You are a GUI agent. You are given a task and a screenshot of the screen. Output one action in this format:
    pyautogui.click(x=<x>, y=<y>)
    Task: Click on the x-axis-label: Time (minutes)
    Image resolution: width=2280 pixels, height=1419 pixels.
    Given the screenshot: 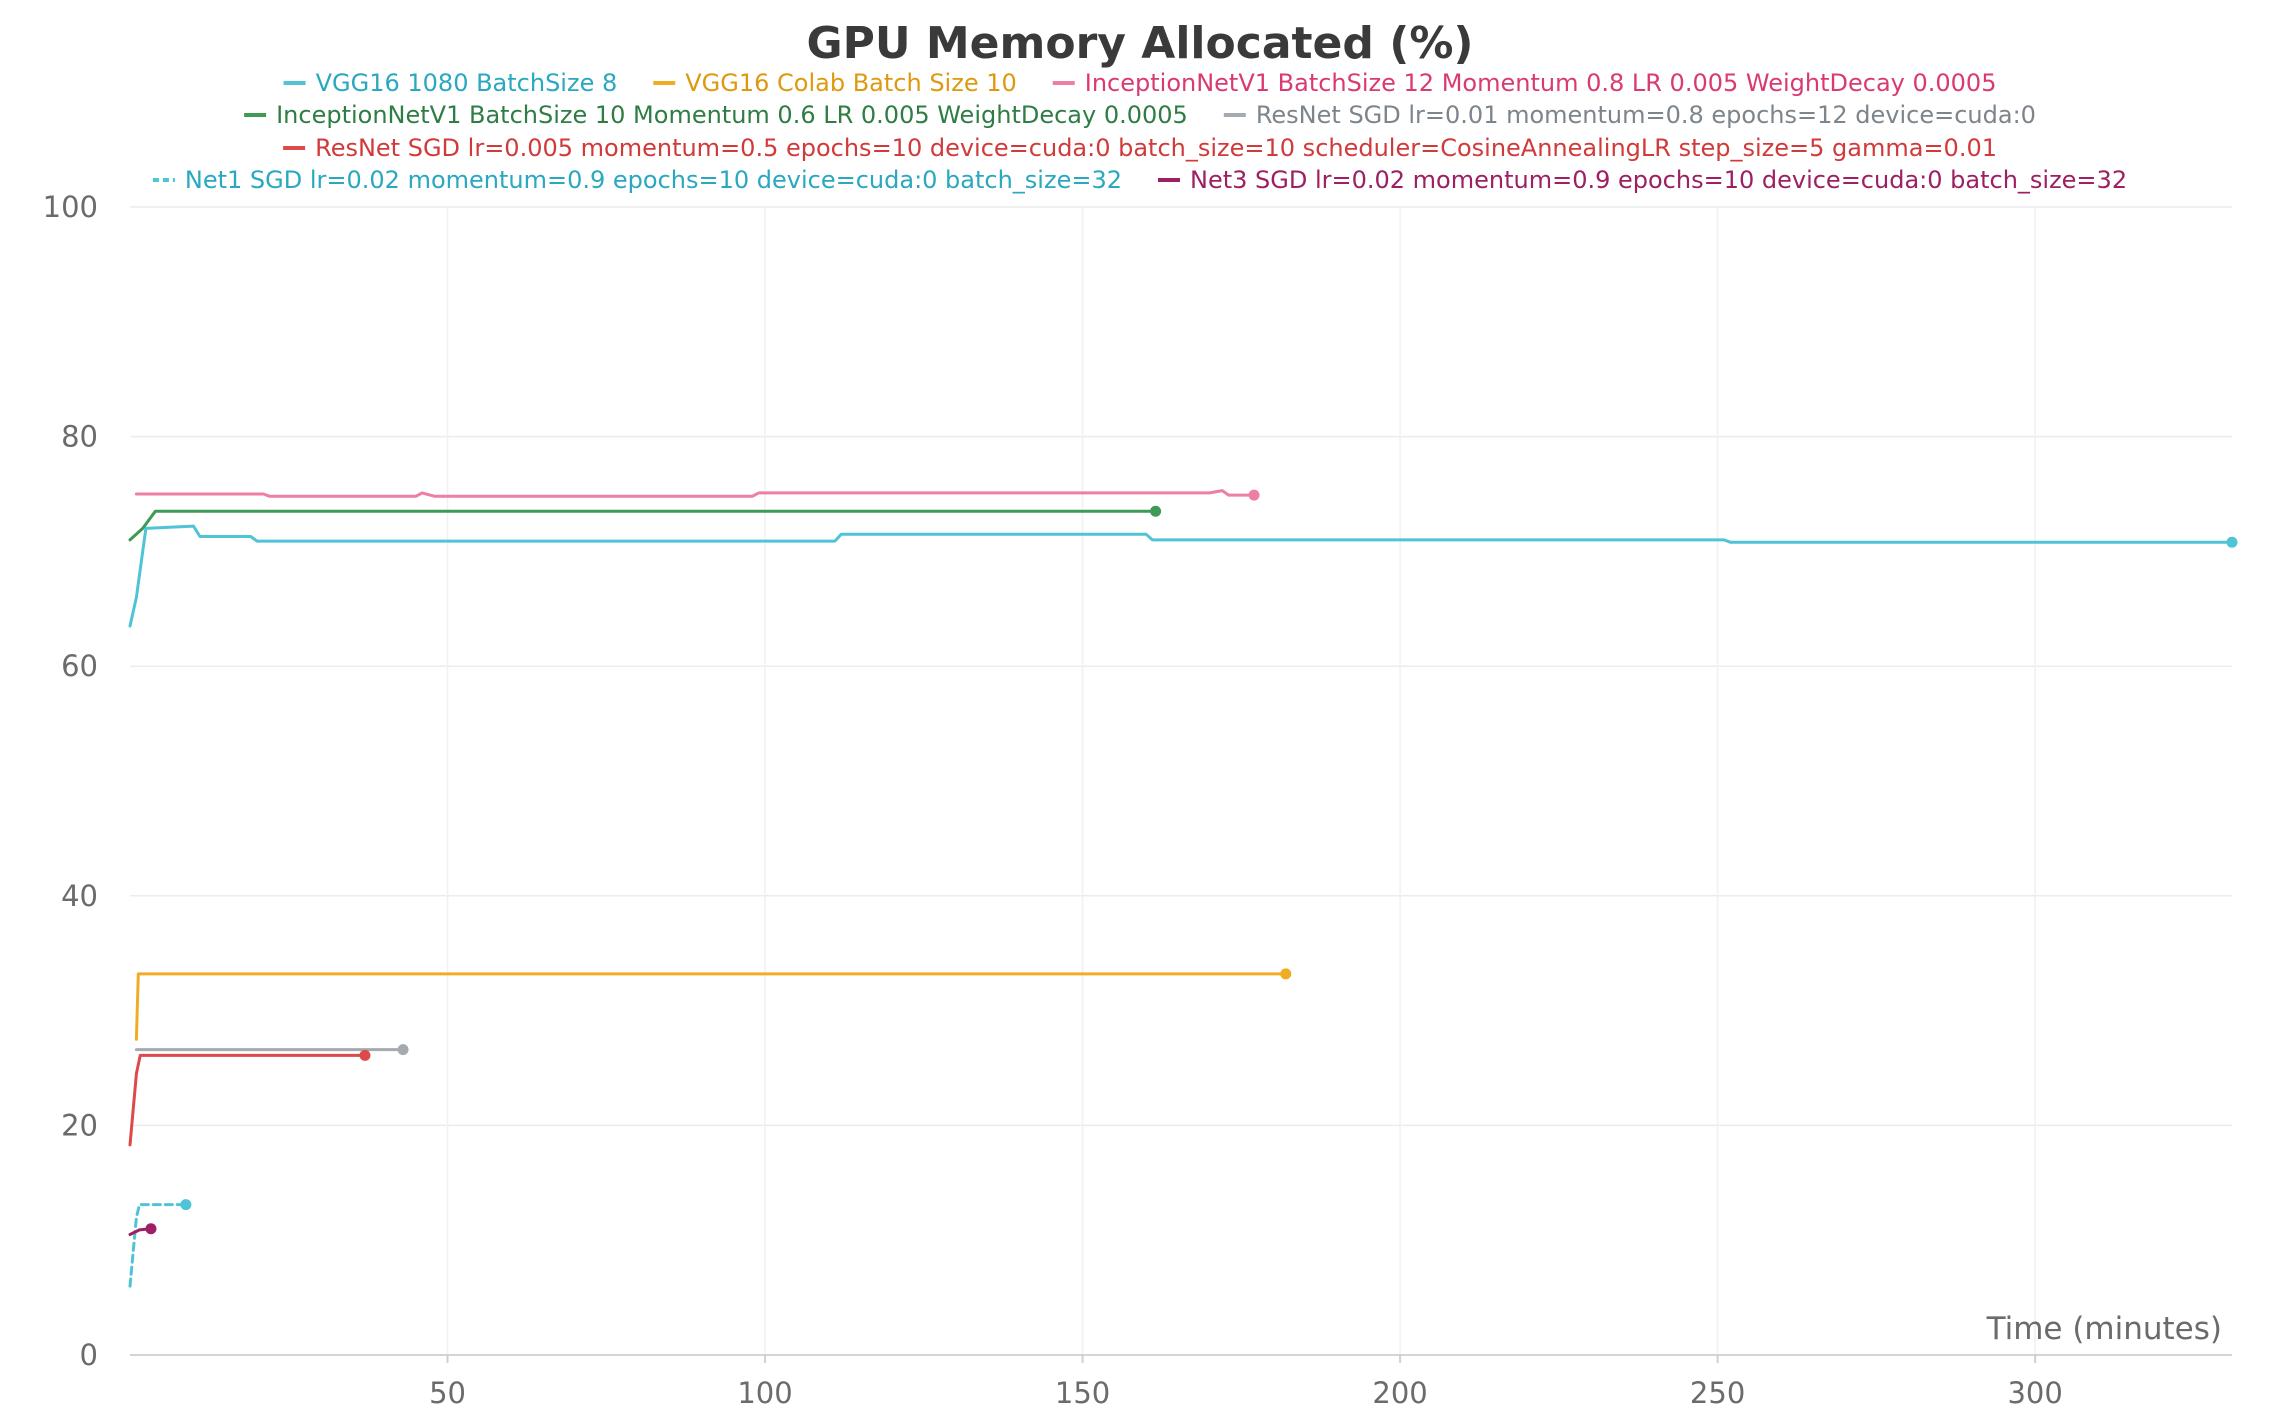 What is the action you would take?
    pyautogui.click(x=2104, y=1329)
    